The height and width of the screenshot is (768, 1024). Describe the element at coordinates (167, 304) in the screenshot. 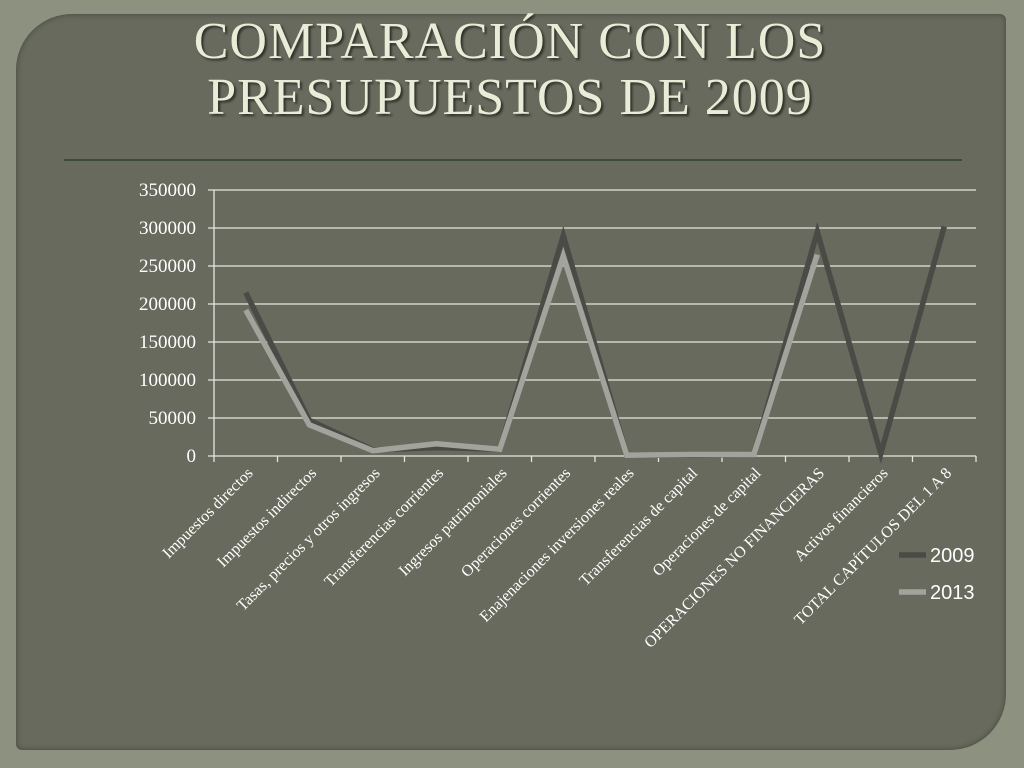

I see `y-tick-label: 200000` at that location.